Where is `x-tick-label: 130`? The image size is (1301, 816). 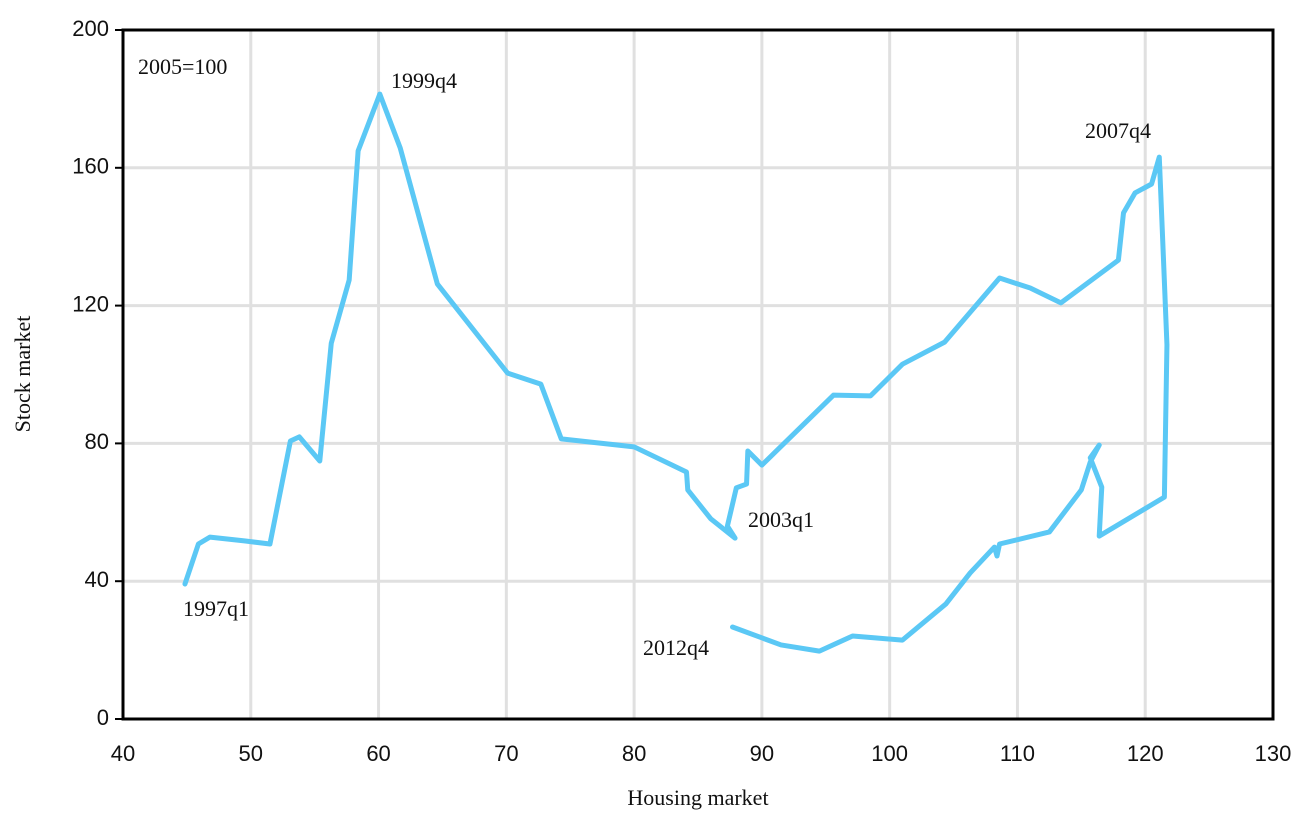 x-tick-label: 130 is located at coordinates (1273, 753).